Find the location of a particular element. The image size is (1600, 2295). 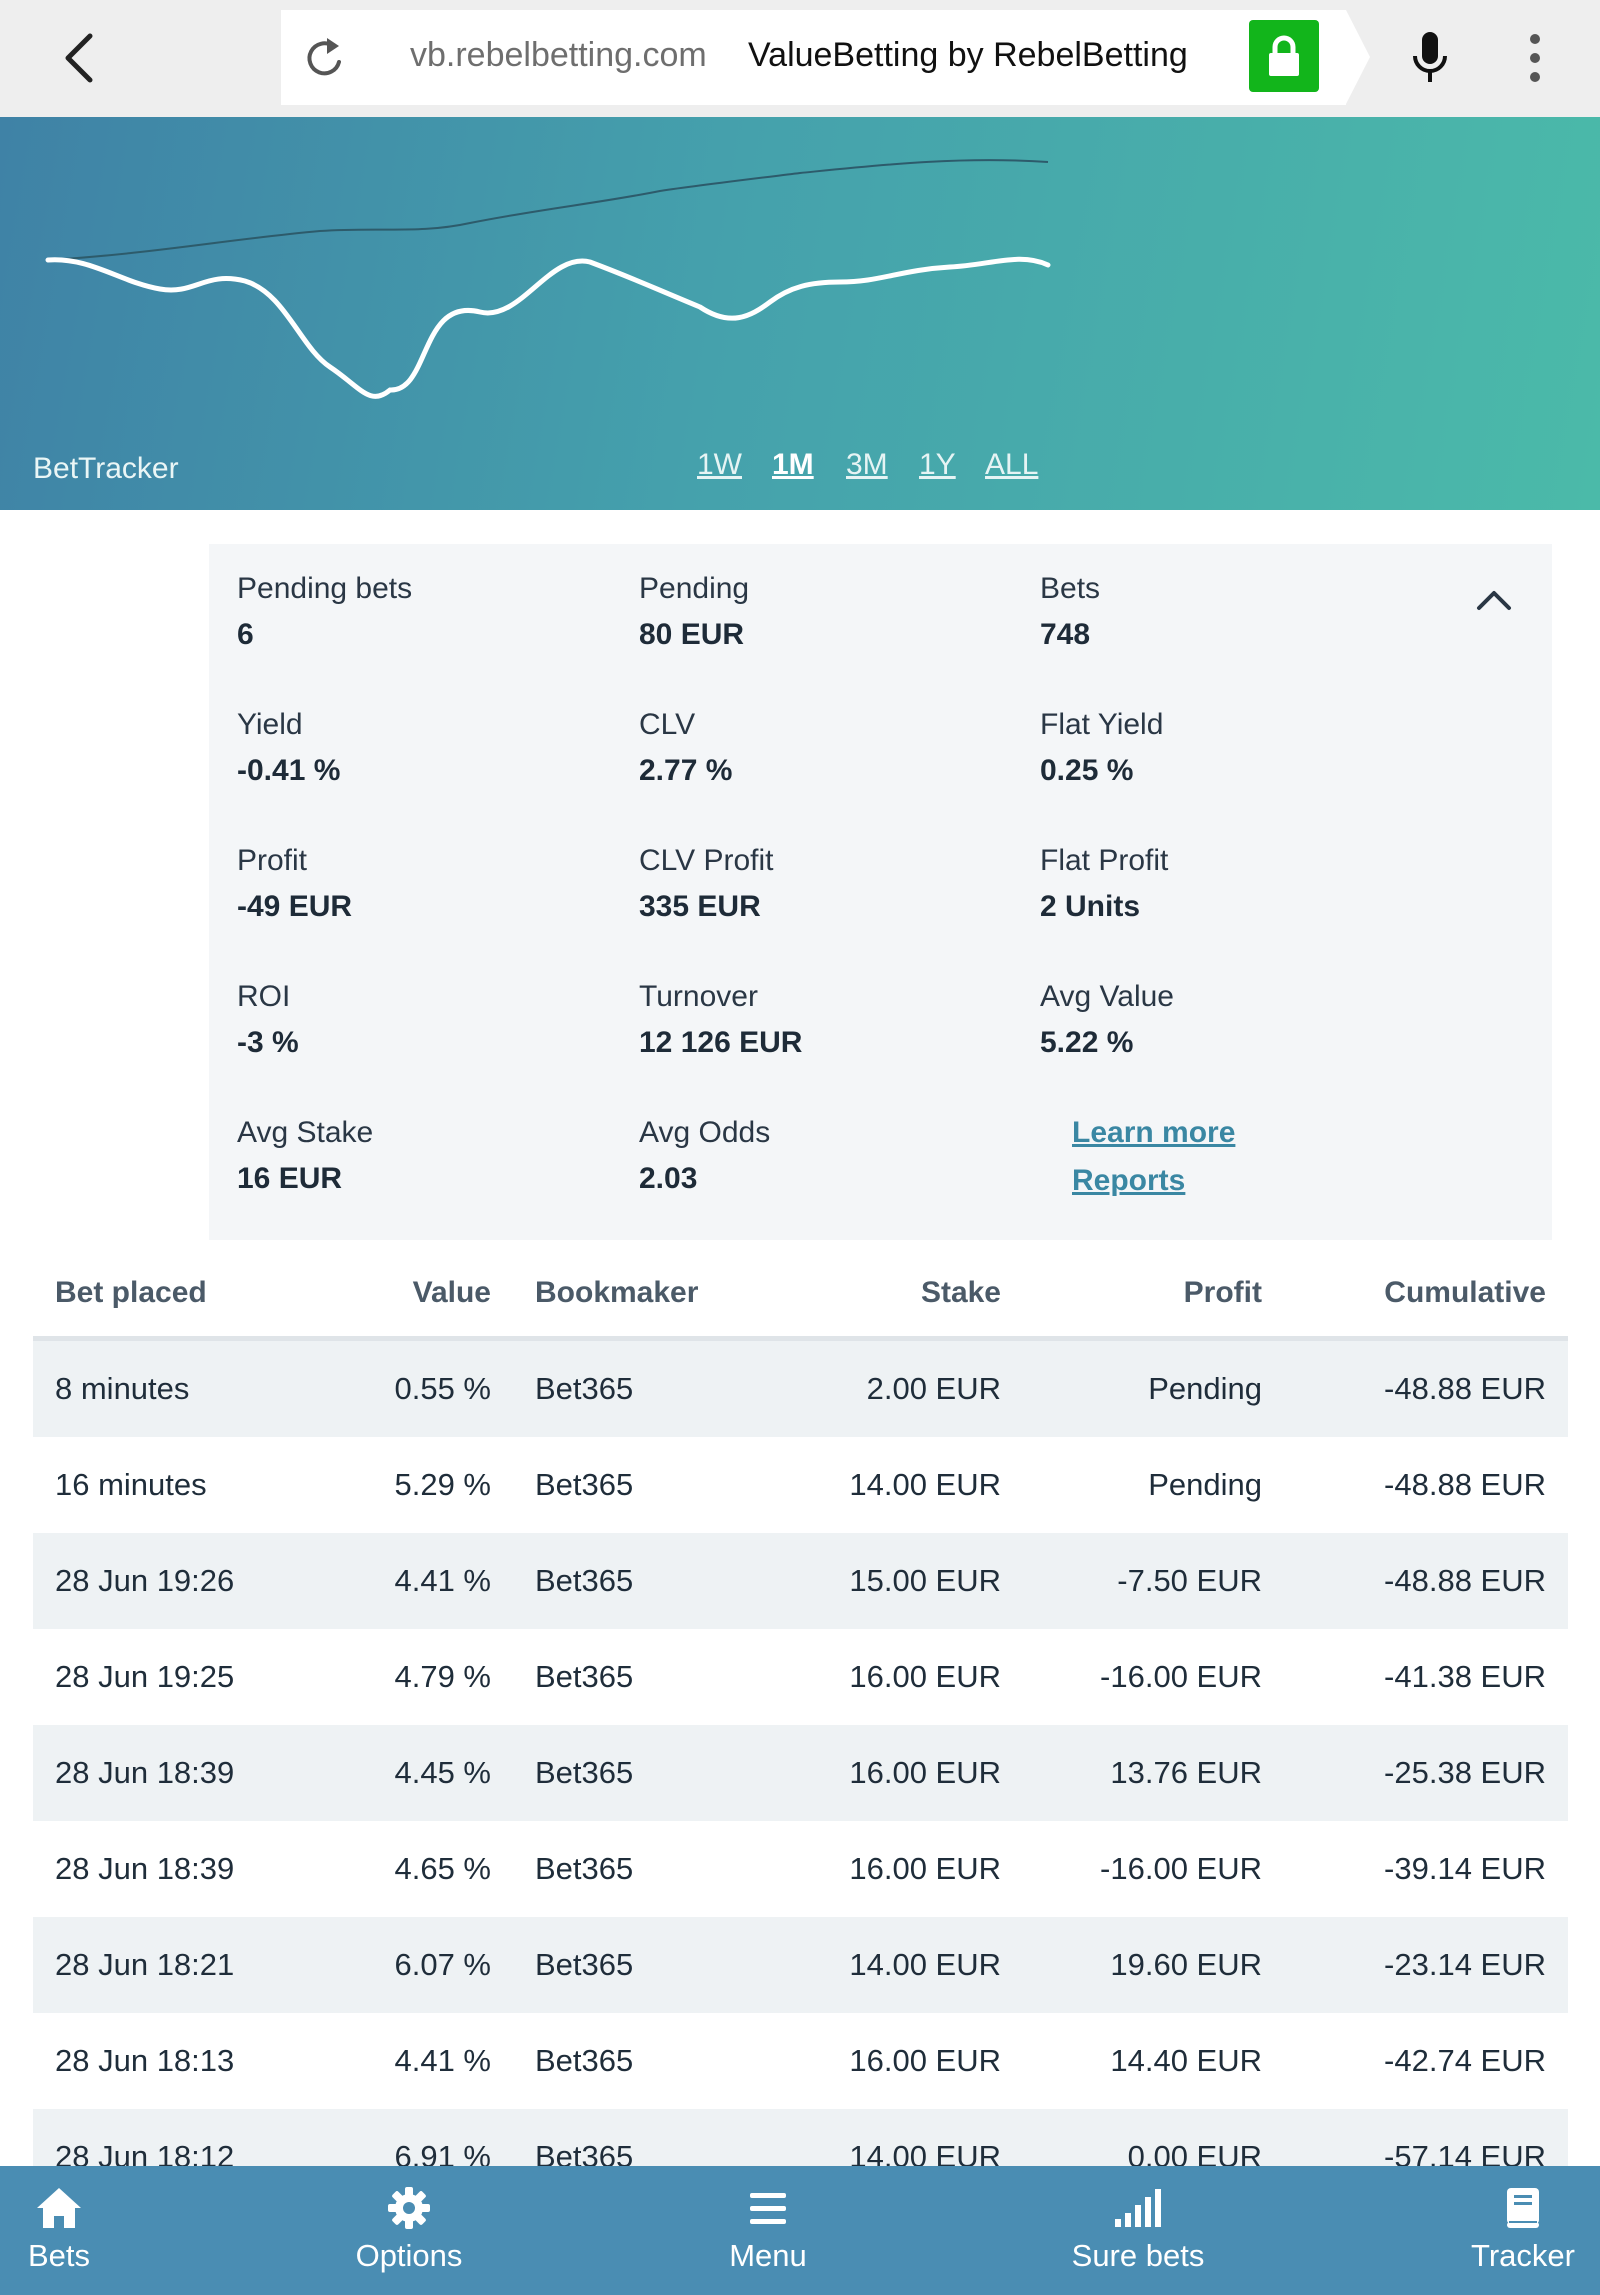

cell-value: 4.65 % is located at coordinates (442, 1868).